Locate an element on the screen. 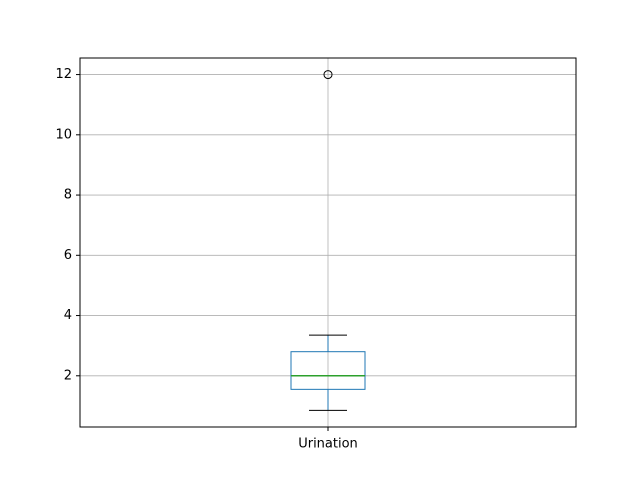  y-tick-label: 12 is located at coordinates (63, 74).